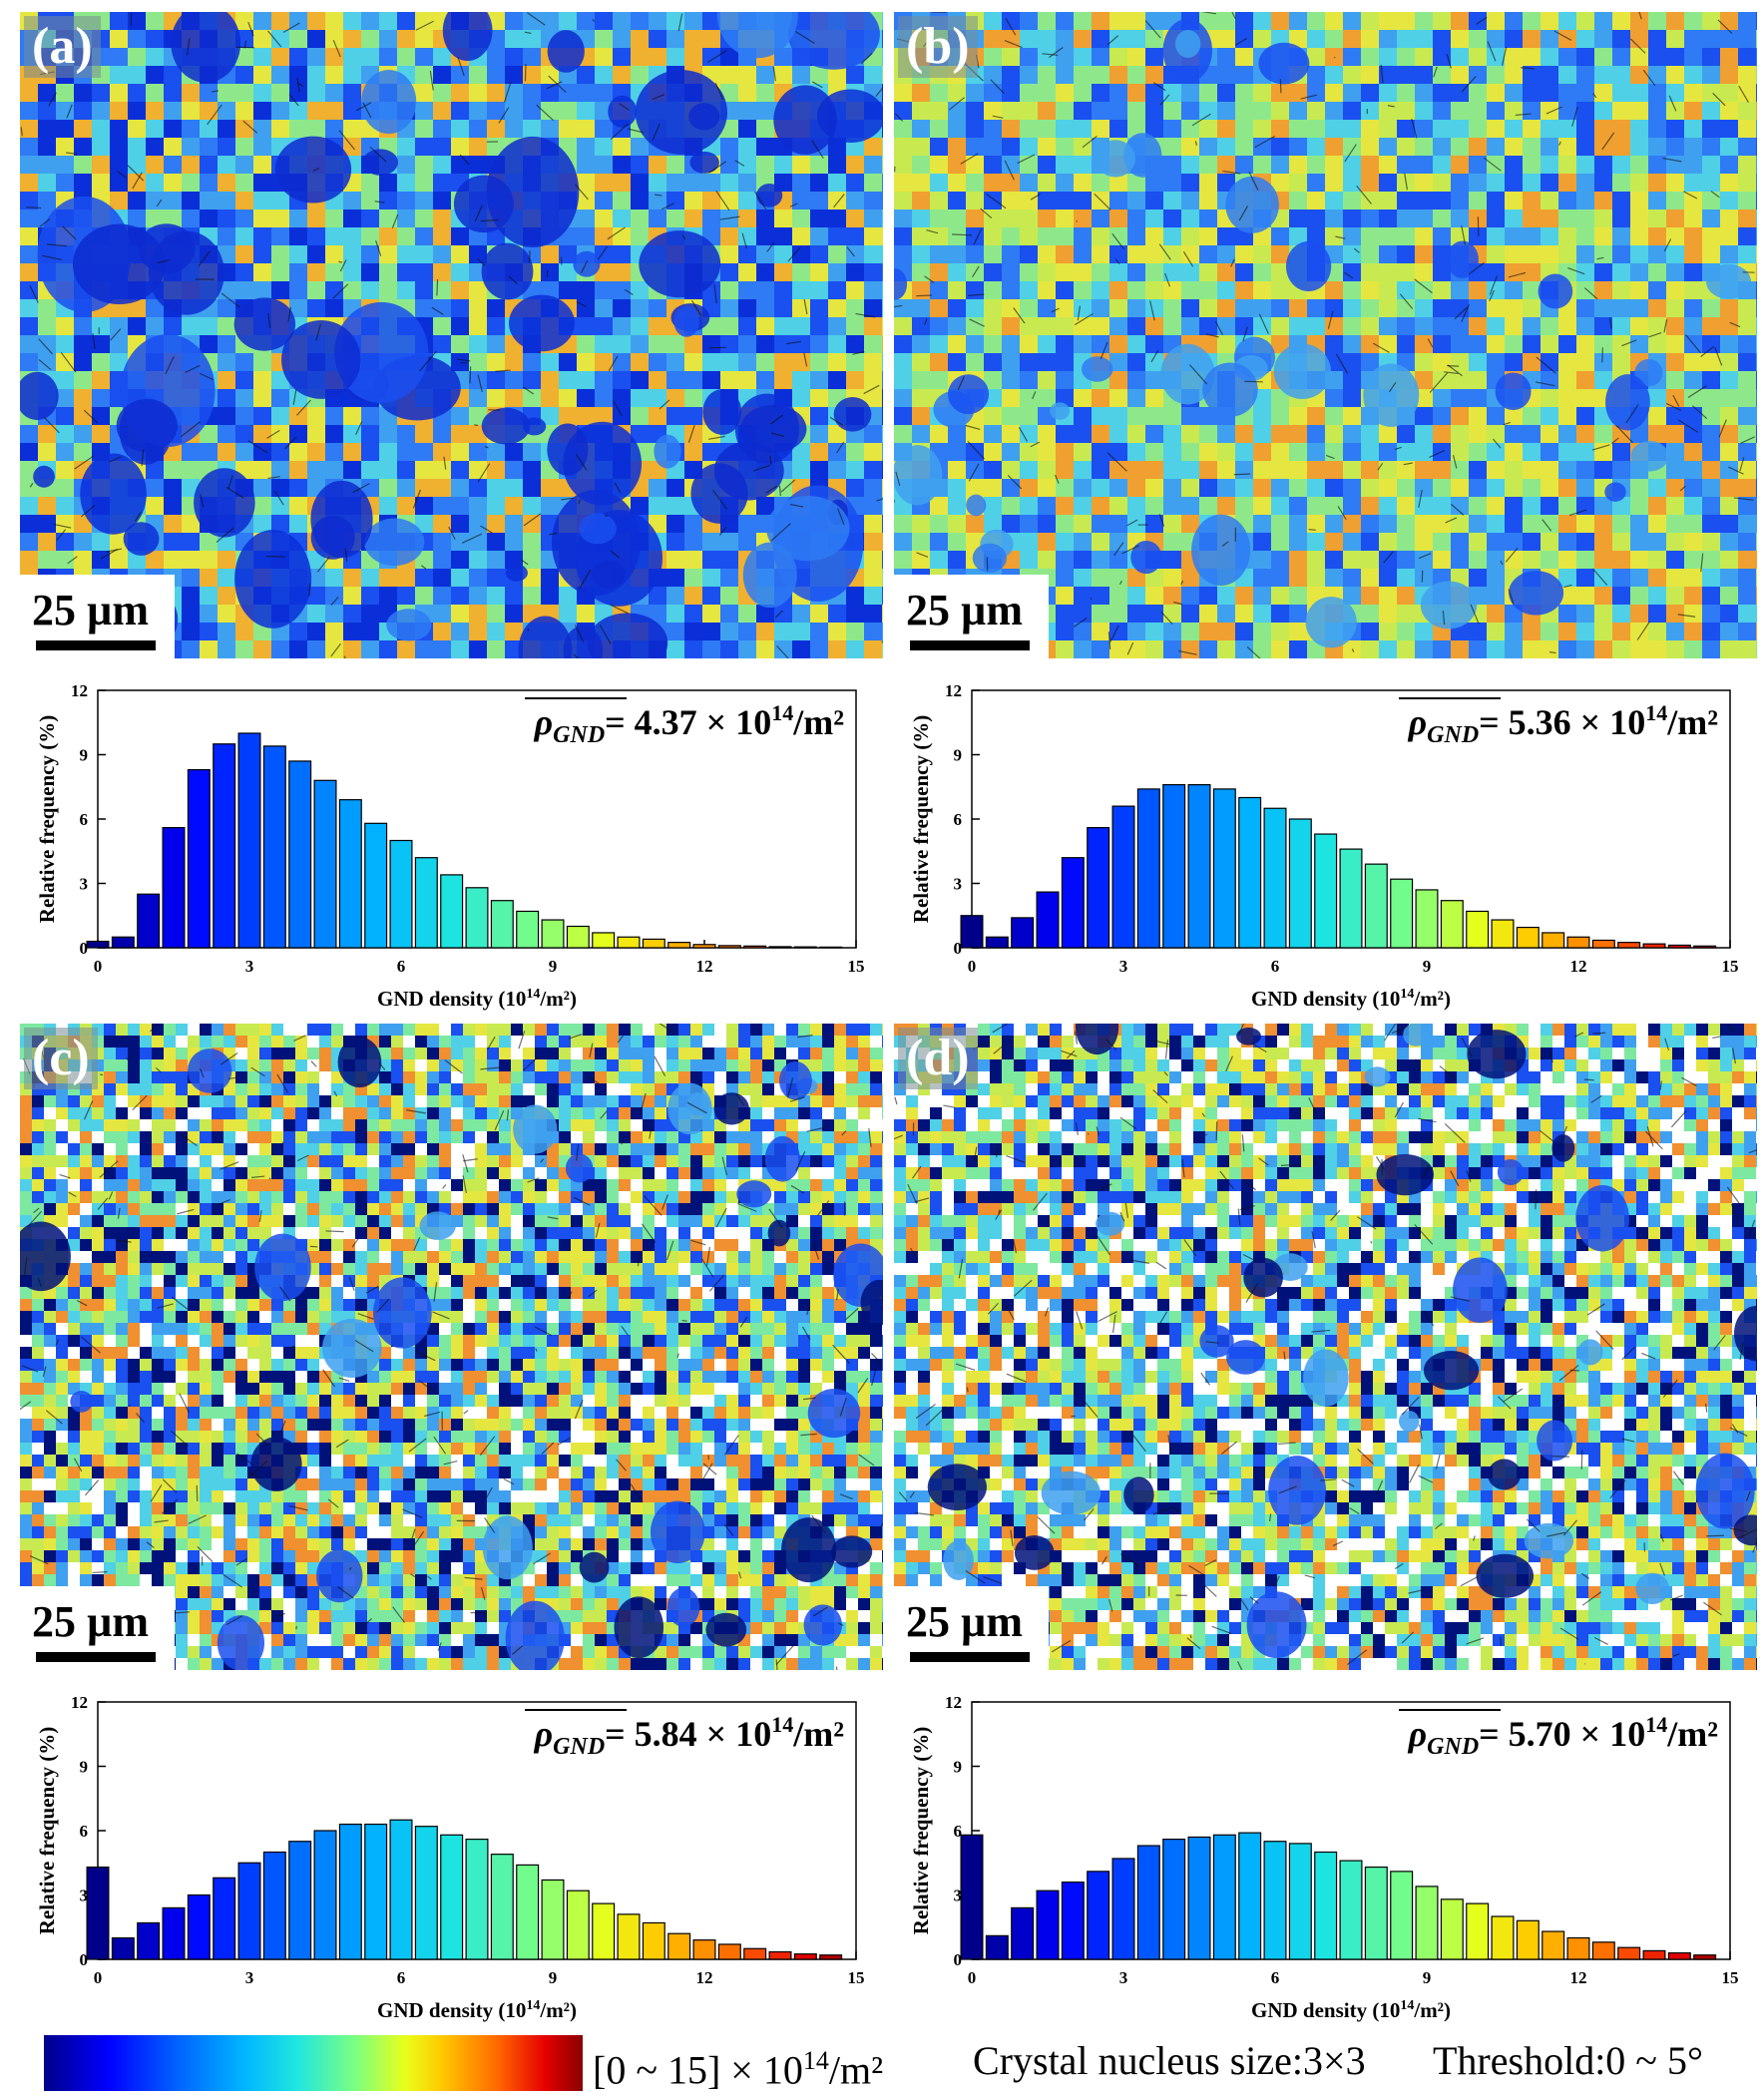 The width and height of the screenshot is (1762, 2100). I want to click on x-tick-label: 9, so click(1427, 966).